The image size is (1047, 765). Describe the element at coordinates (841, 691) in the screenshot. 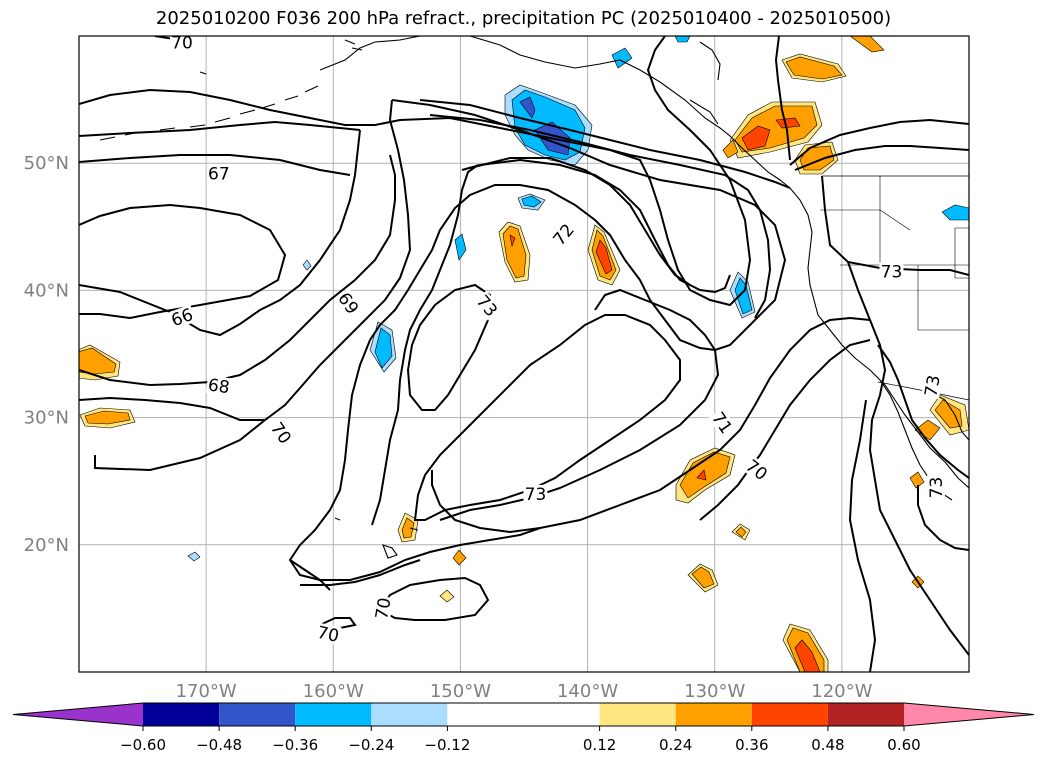

I see `lon-tick-label: 120°W` at that location.